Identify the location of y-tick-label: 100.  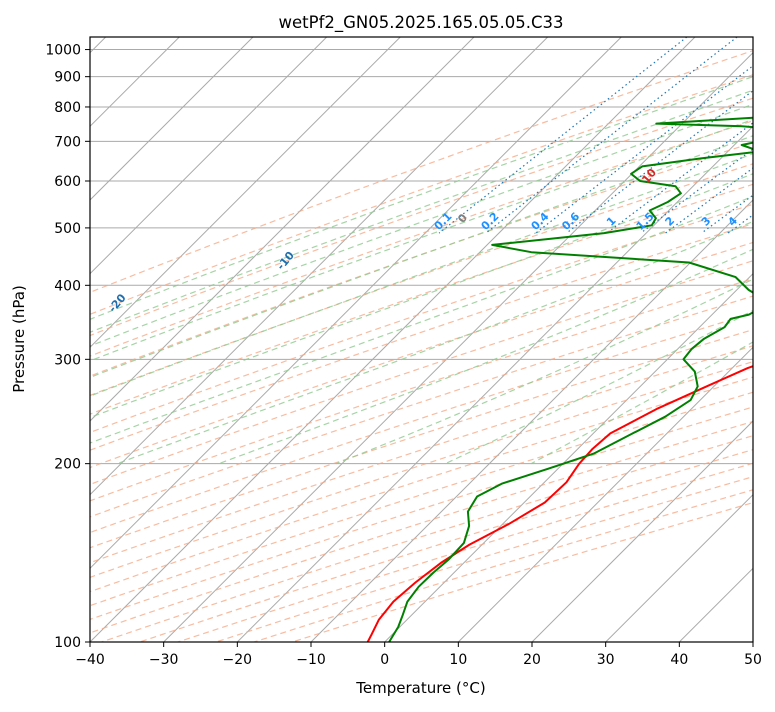
(67, 643).